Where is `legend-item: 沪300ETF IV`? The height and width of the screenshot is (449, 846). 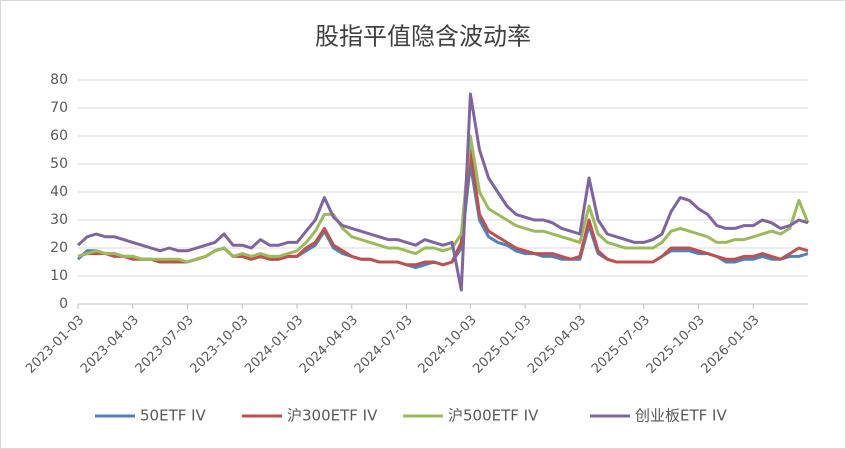
legend-item: 沪300ETF IV is located at coordinates (310, 416).